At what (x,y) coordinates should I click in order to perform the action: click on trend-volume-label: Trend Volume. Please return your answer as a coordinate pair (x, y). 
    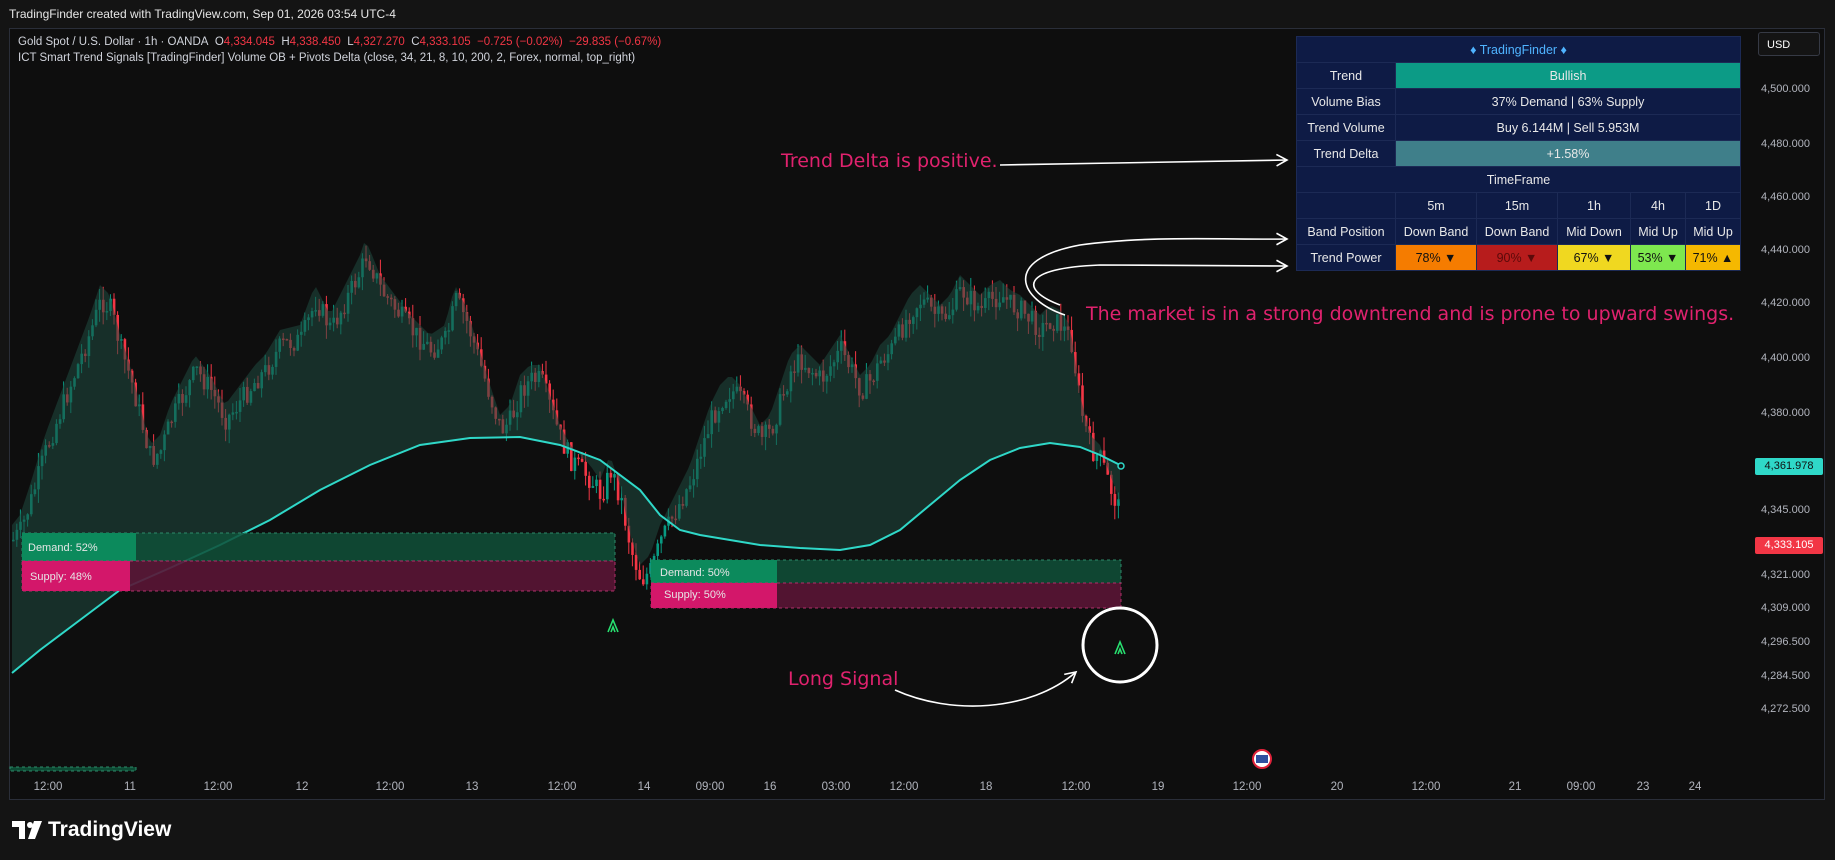
    Looking at the image, I should click on (1346, 127).